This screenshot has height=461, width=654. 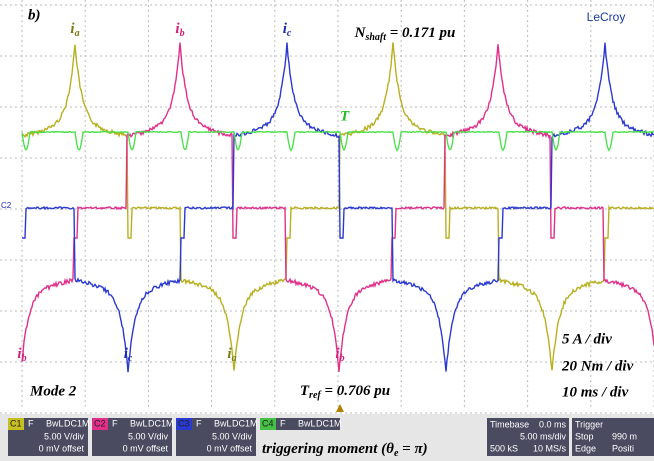 What do you see at coordinates (34, 15) in the screenshot?
I see `panel-label: b)` at bounding box center [34, 15].